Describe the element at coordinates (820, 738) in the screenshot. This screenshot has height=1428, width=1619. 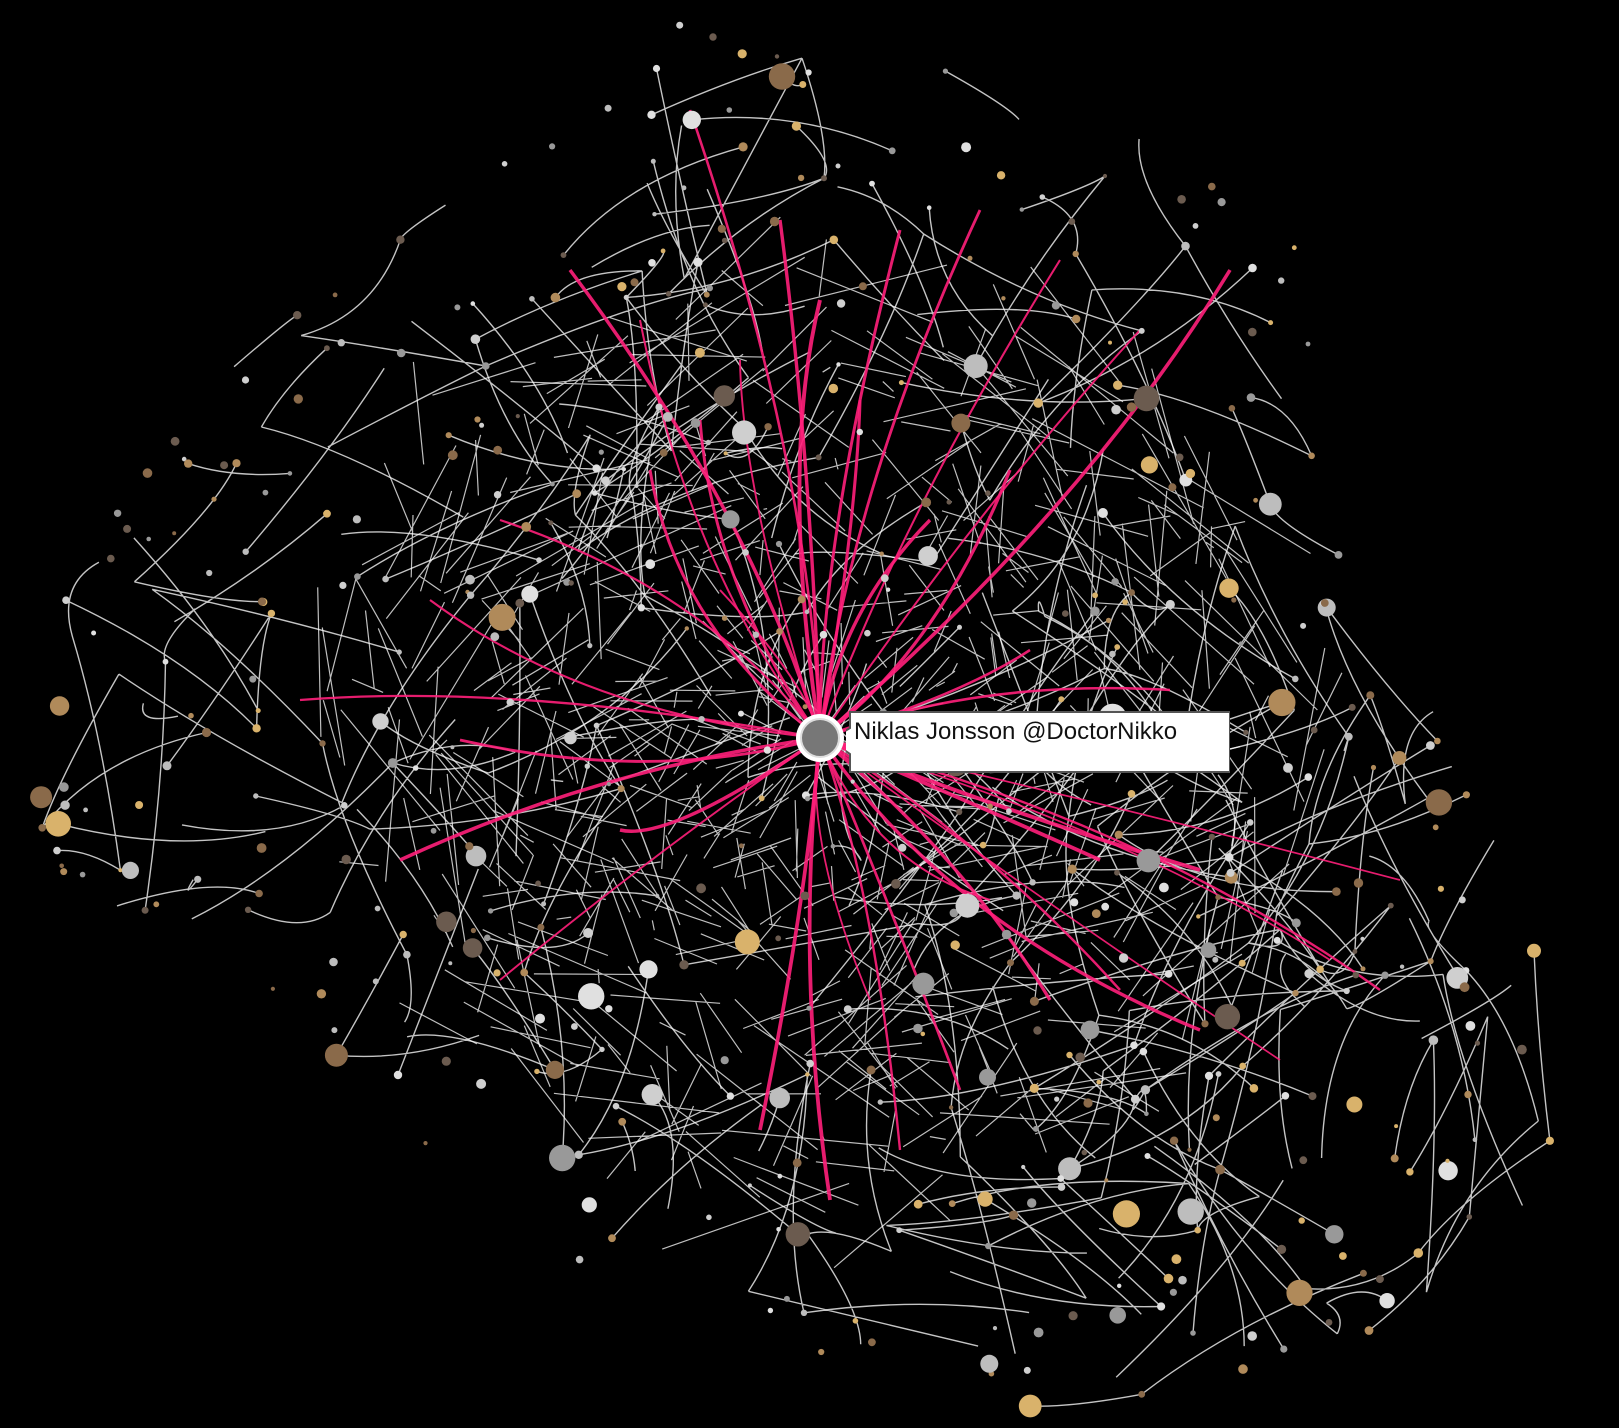
I see `hub-node` at that location.